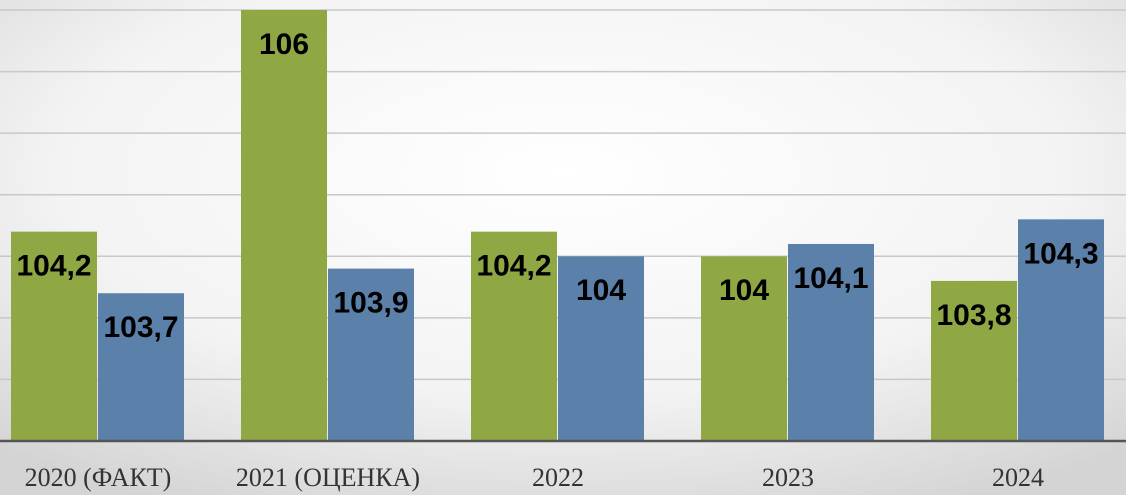  Describe the element at coordinates (558, 477) in the screenshot. I see `x-tick-label: 2022` at that location.